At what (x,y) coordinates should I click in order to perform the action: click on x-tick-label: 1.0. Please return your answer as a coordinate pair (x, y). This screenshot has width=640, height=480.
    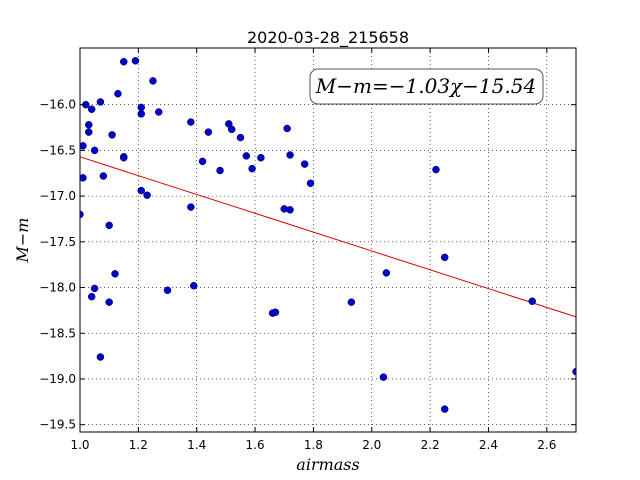
    Looking at the image, I should click on (79, 445).